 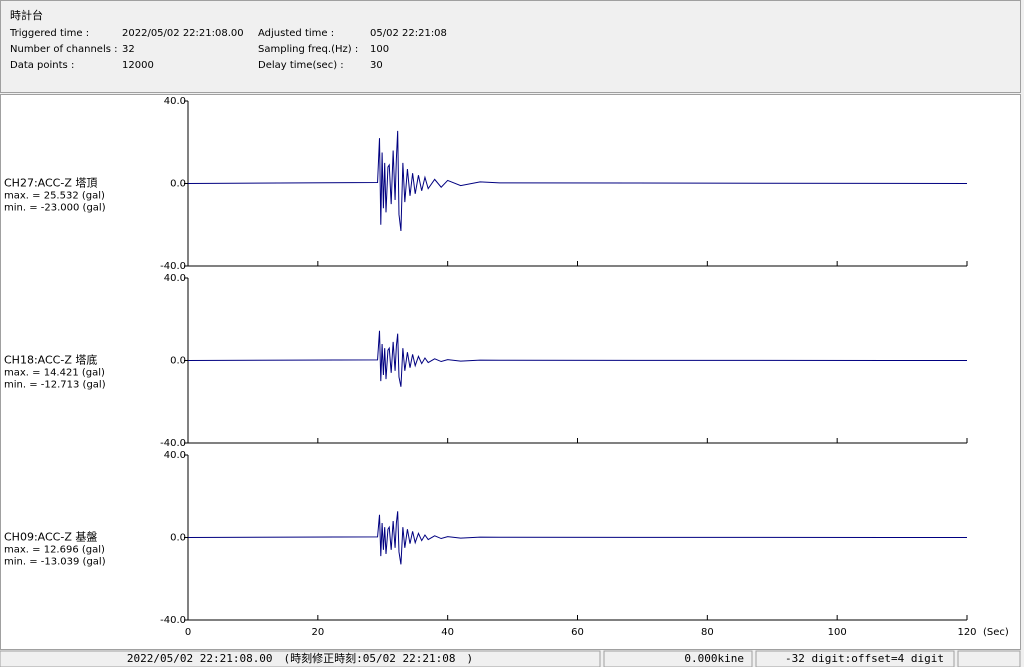 What do you see at coordinates (128, 49) in the screenshot?
I see `field-value: 32` at bounding box center [128, 49].